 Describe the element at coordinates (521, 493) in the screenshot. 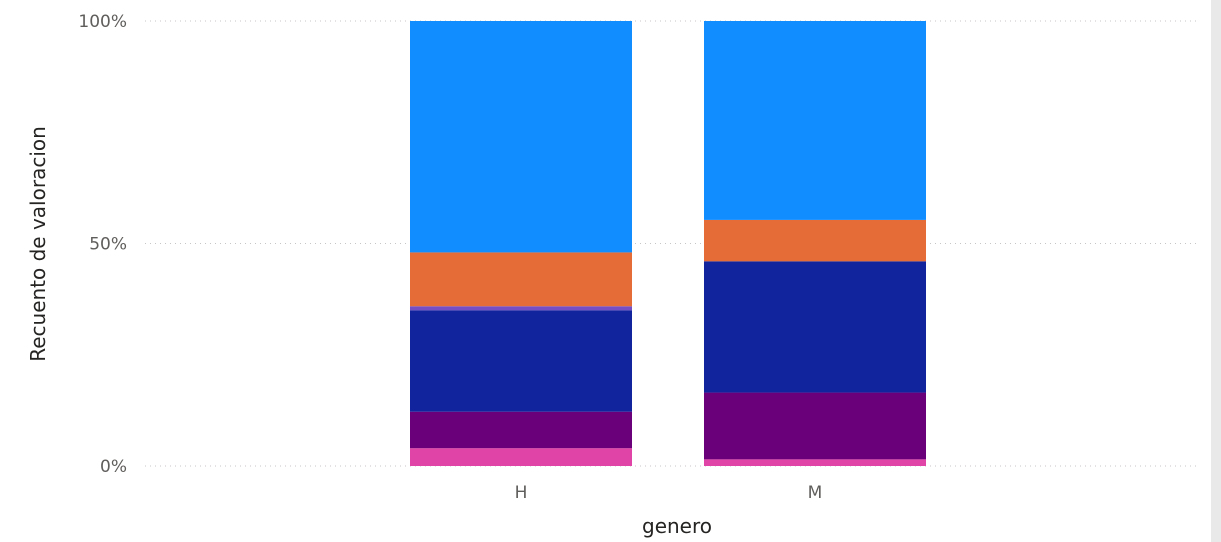

I see `x-tick-label: H` at that location.